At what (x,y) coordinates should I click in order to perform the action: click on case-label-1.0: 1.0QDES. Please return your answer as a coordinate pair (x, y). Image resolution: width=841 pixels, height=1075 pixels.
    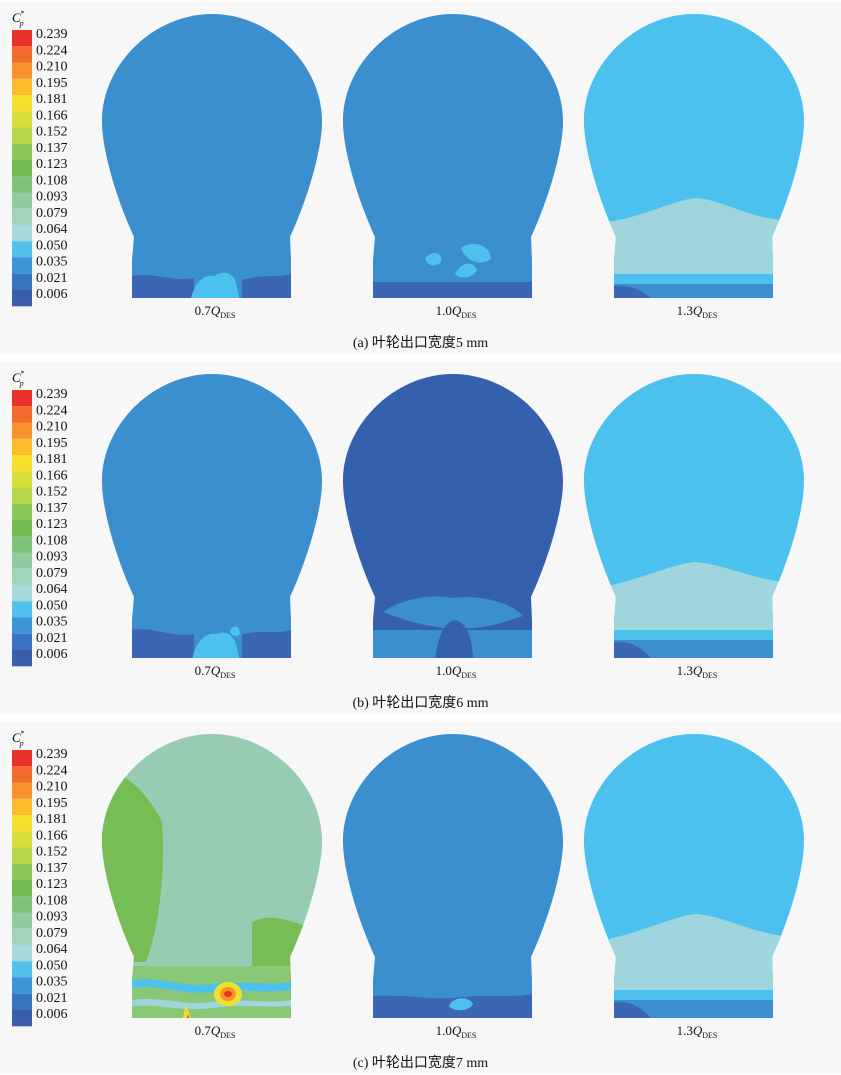
    Looking at the image, I should click on (456, 1031).